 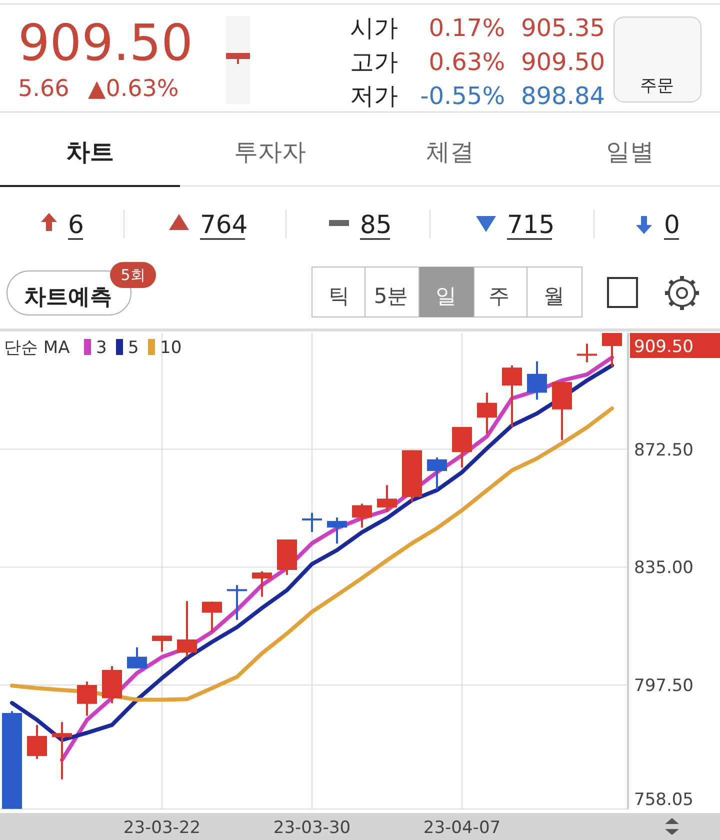 I want to click on text: 주, so click(x=499, y=296).